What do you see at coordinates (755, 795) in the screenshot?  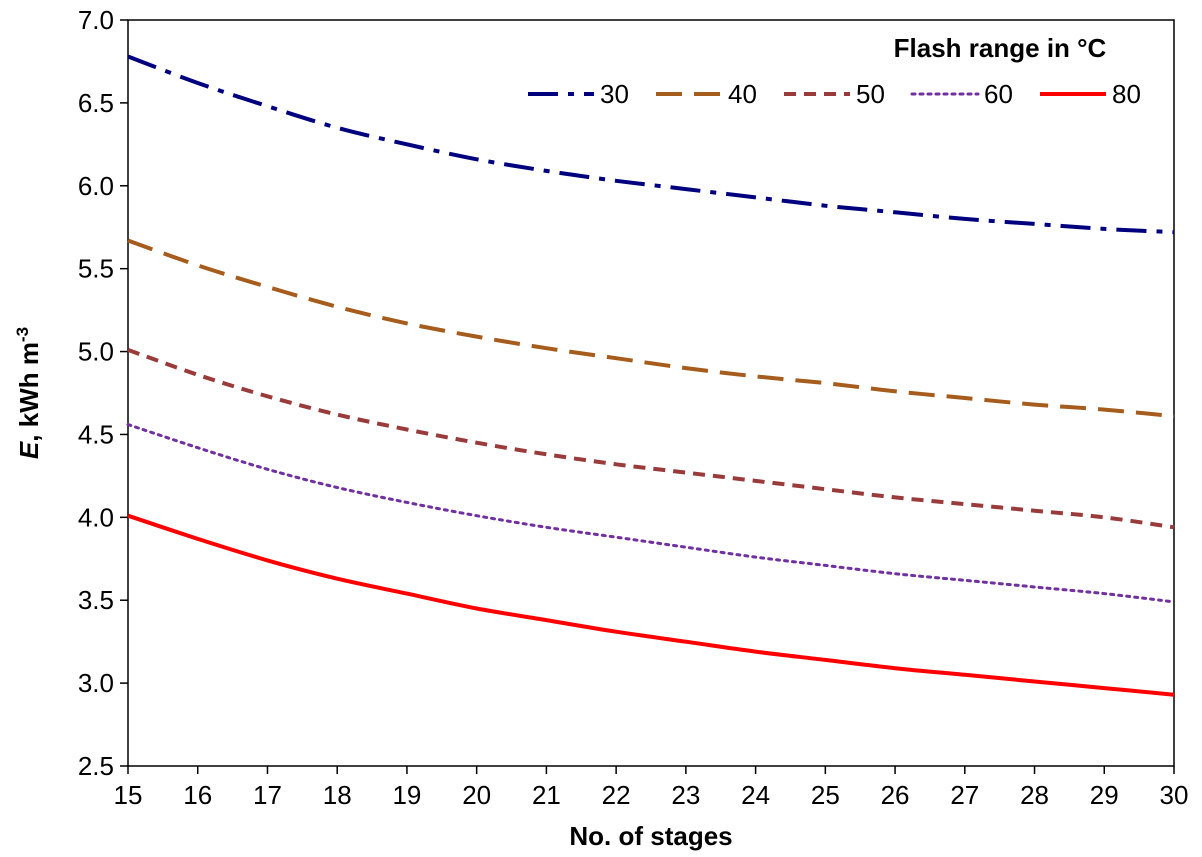 I see `x-tick-label: 24` at bounding box center [755, 795].